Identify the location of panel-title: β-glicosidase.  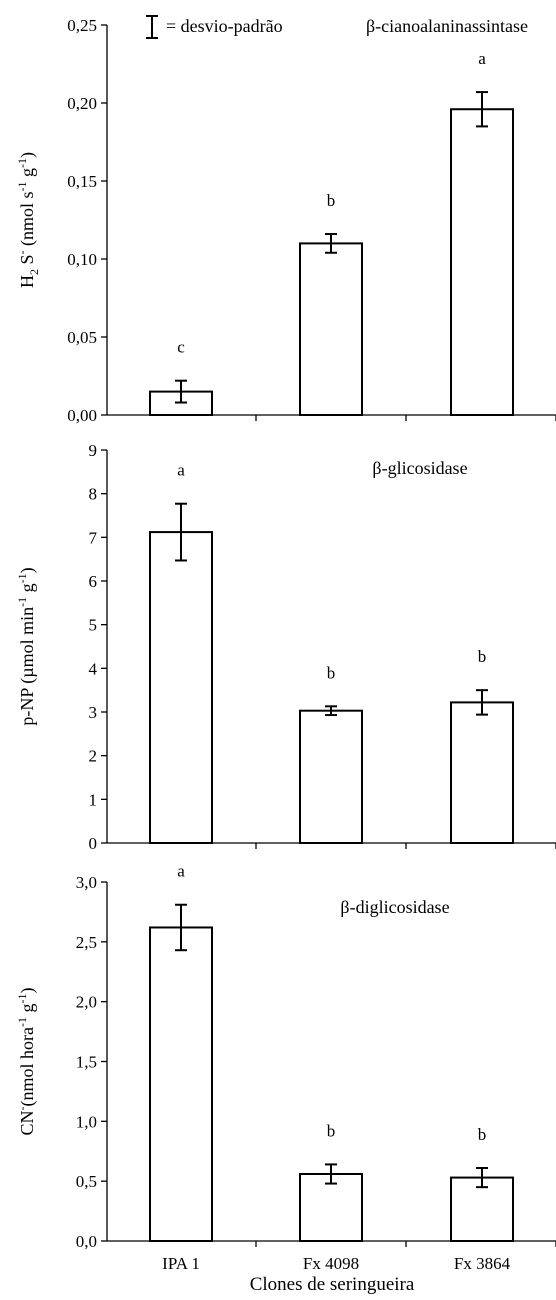
(419, 468).